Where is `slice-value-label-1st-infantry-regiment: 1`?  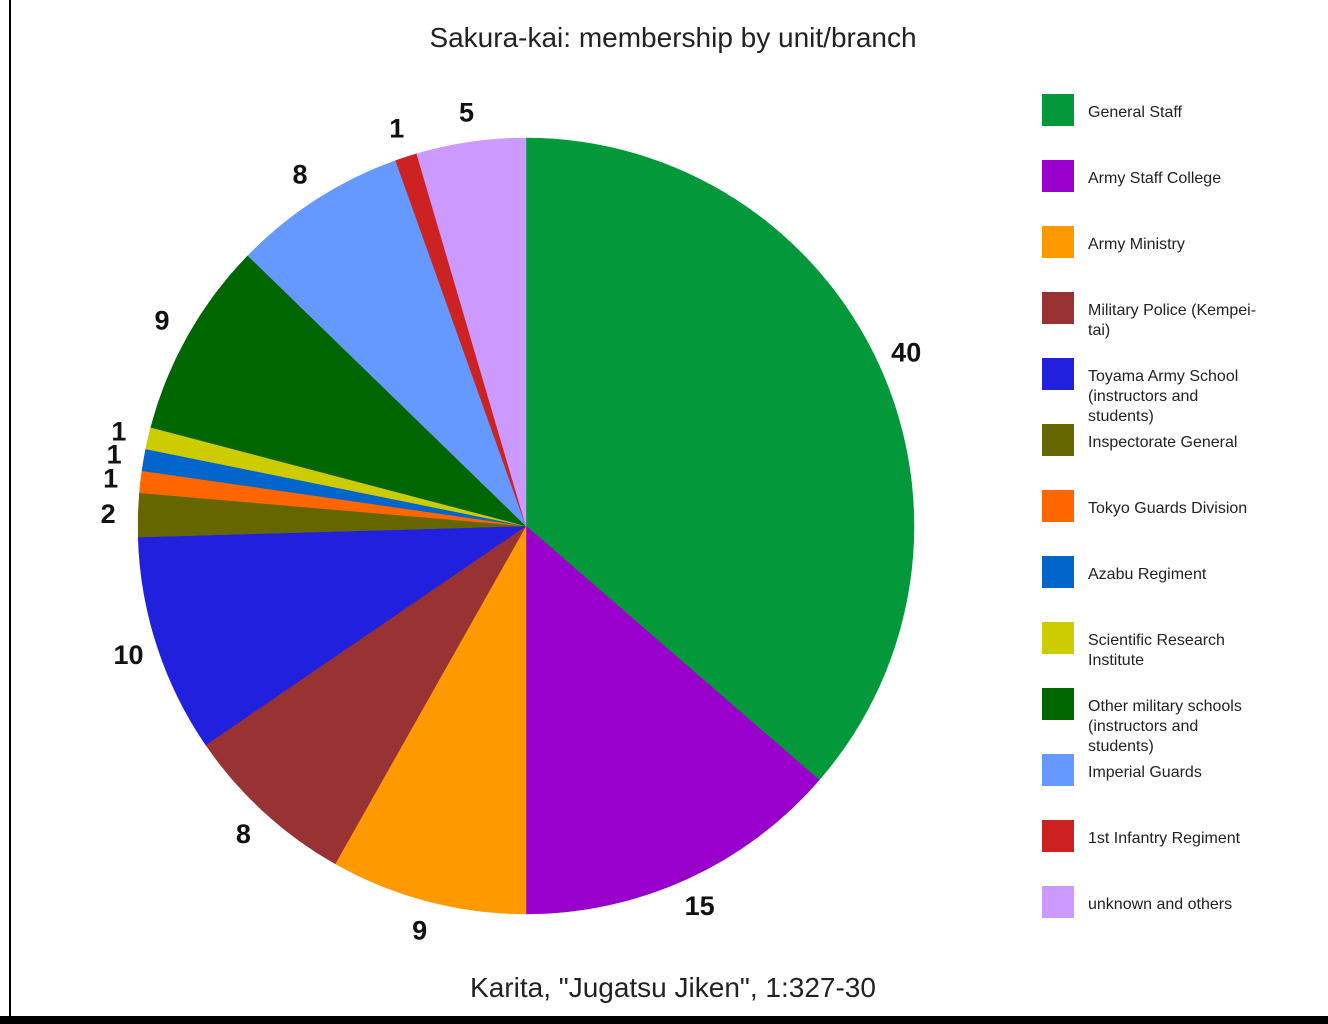
slice-value-label-1st-infantry-regiment: 1 is located at coordinates (396, 129).